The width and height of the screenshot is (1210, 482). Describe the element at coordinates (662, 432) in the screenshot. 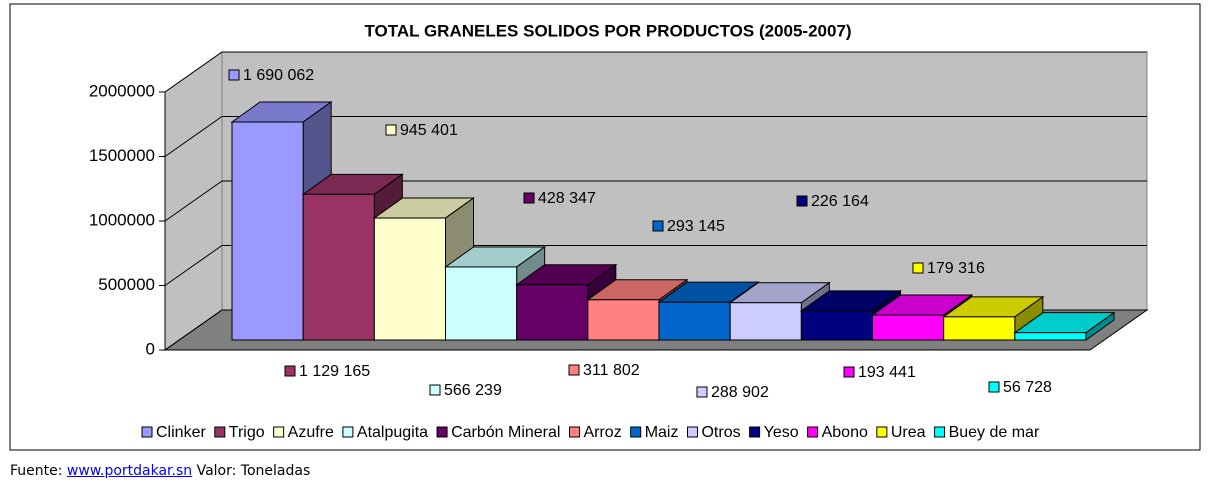

I see `legend-label: Maiz` at that location.